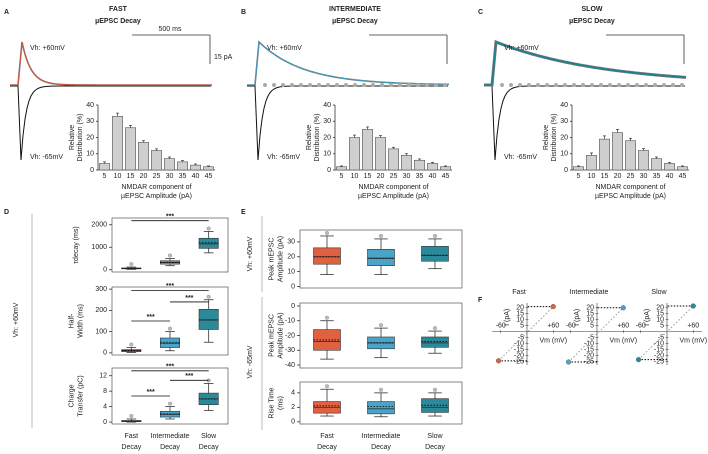 The width and height of the screenshot is (708, 454). Describe the element at coordinates (71, 320) in the screenshot. I see `y-axis-label: Half-` at that location.